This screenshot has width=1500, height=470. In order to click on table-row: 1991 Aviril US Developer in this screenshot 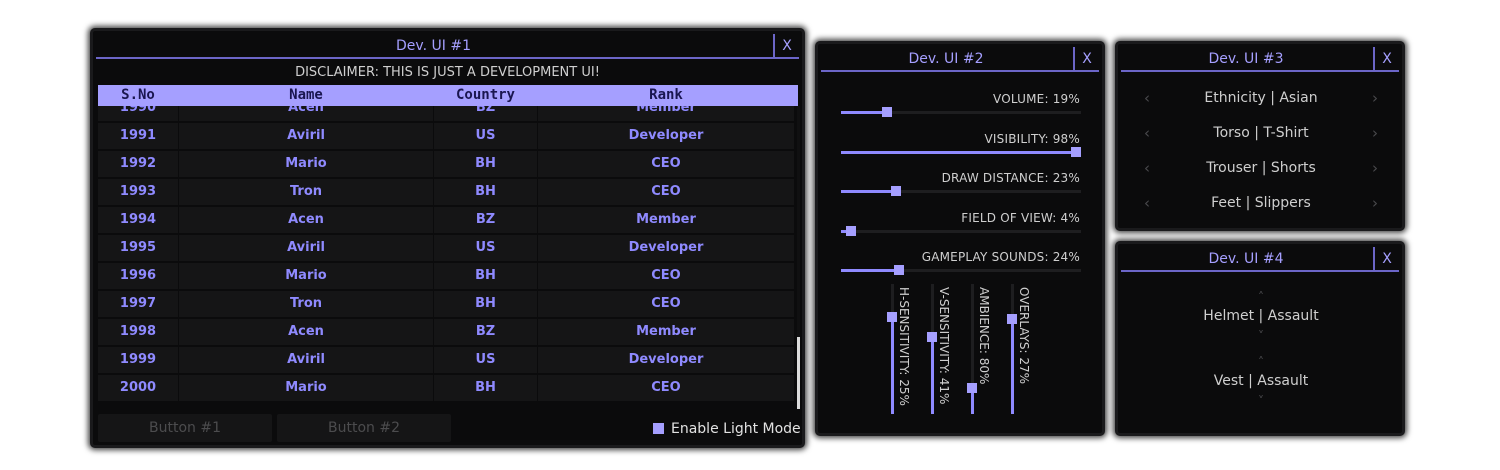, I will do `click(446, 136)`.